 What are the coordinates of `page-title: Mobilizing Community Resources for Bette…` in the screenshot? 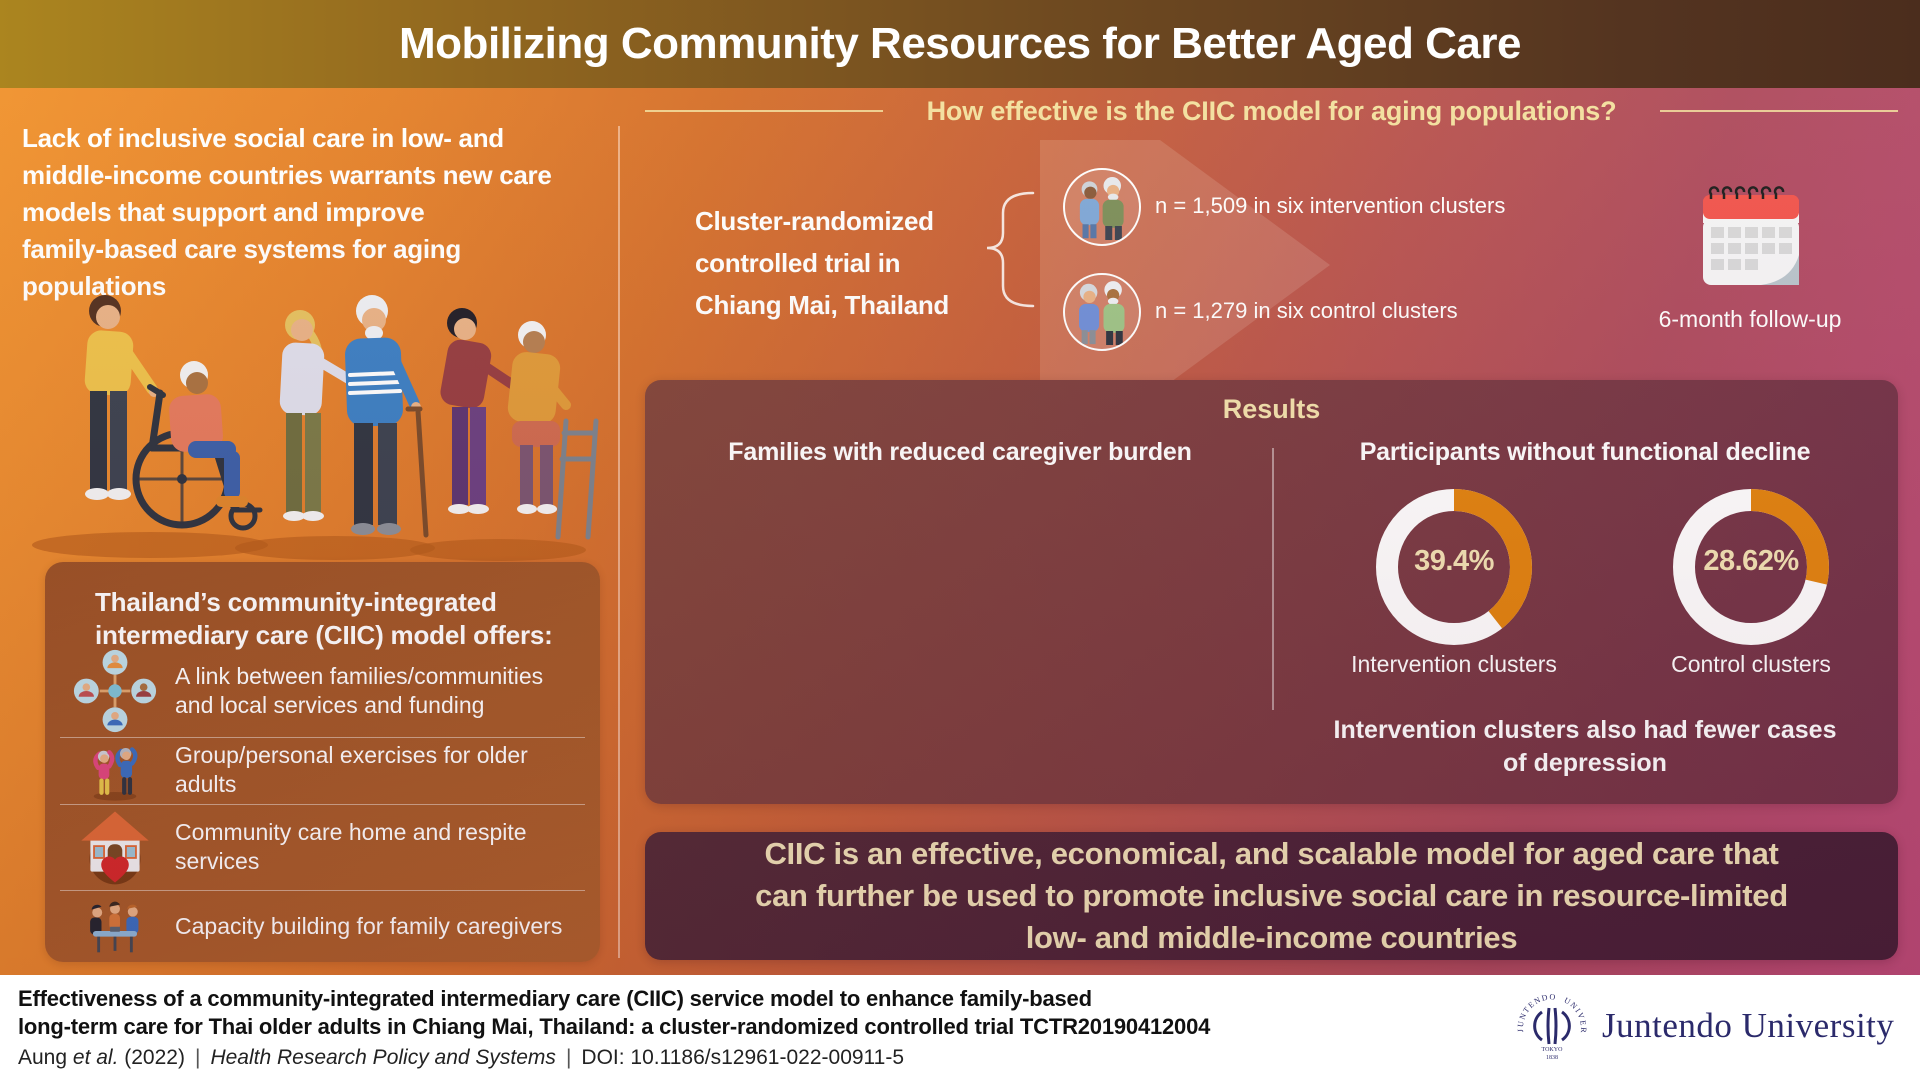 It's located at (960, 43).